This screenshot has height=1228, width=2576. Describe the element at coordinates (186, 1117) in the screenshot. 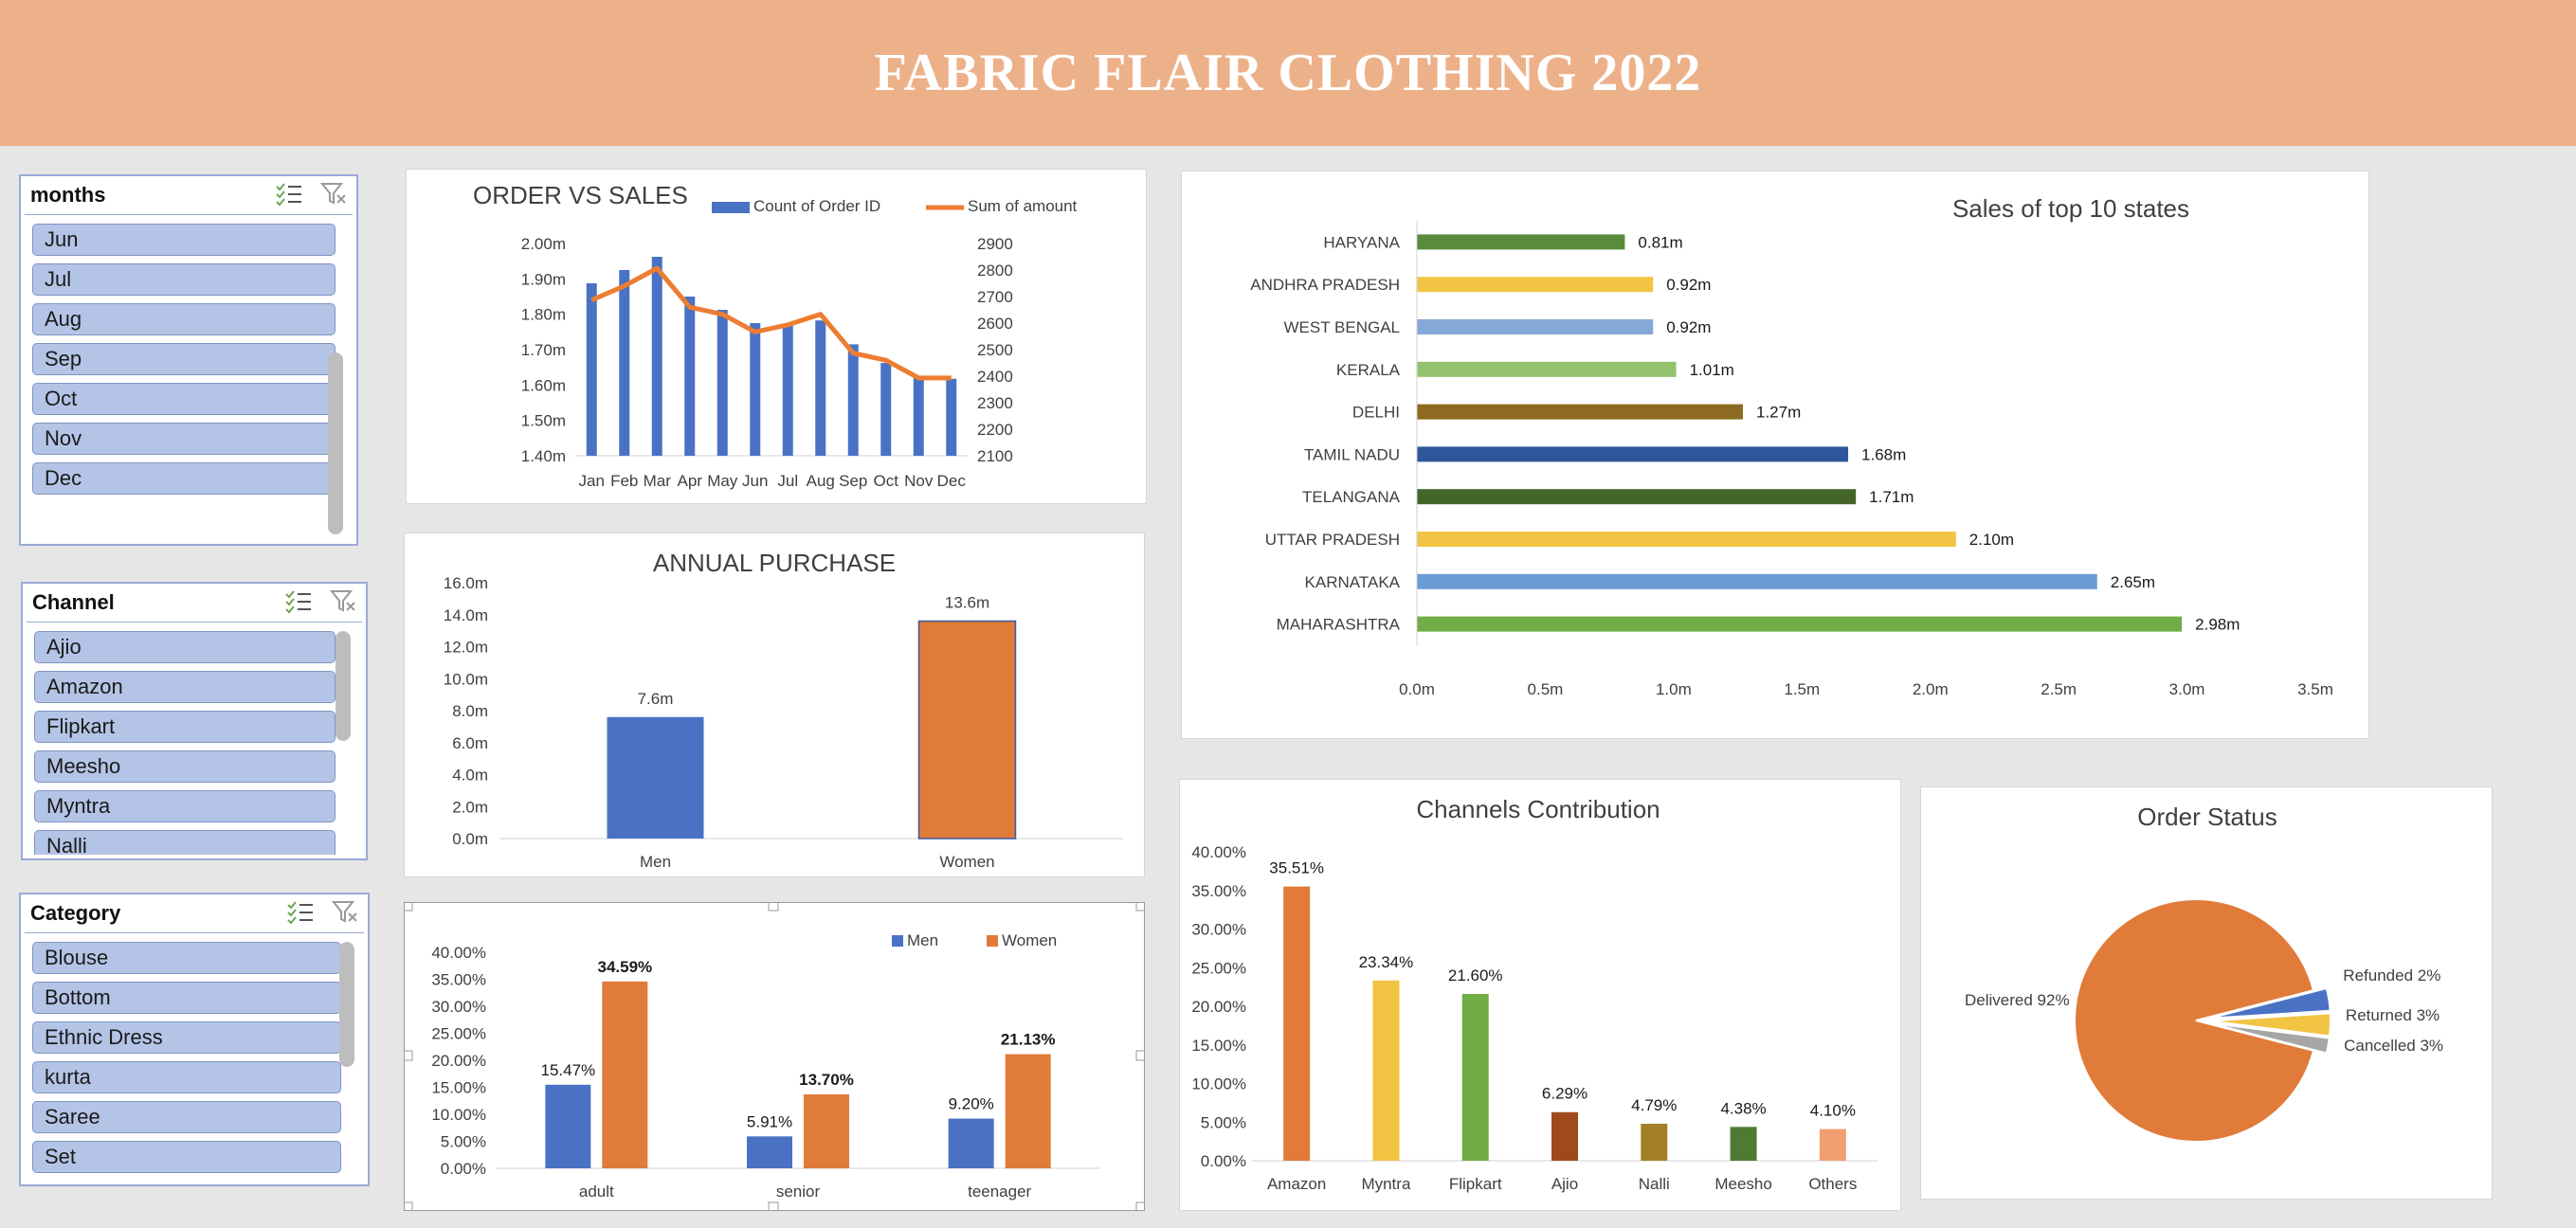

I see `slicer-item-saree: Saree` at that location.